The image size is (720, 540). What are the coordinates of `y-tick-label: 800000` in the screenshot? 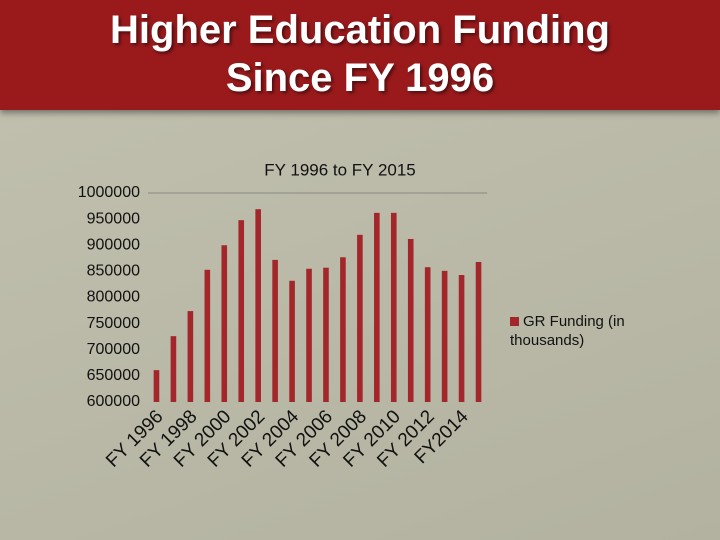 It's located at (113, 297).